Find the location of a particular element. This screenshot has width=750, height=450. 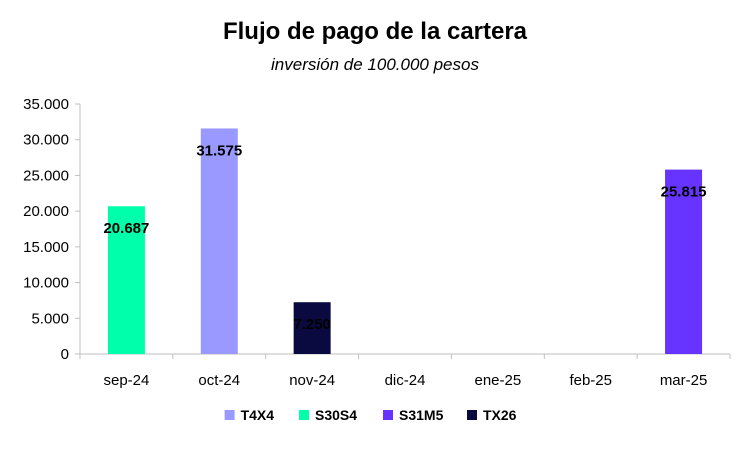

y-tick-label: 35.000 is located at coordinates (46, 104).